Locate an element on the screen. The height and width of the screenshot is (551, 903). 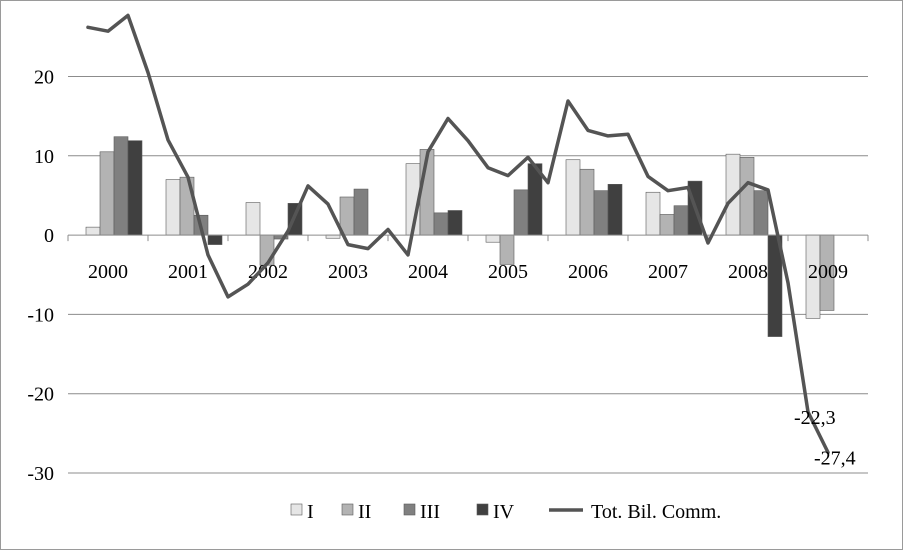
y-tick-label: 20 is located at coordinates (44, 77).